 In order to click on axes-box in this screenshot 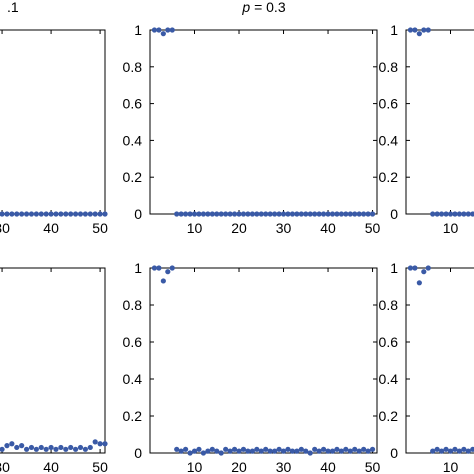, I will do `click(439, 360)`.